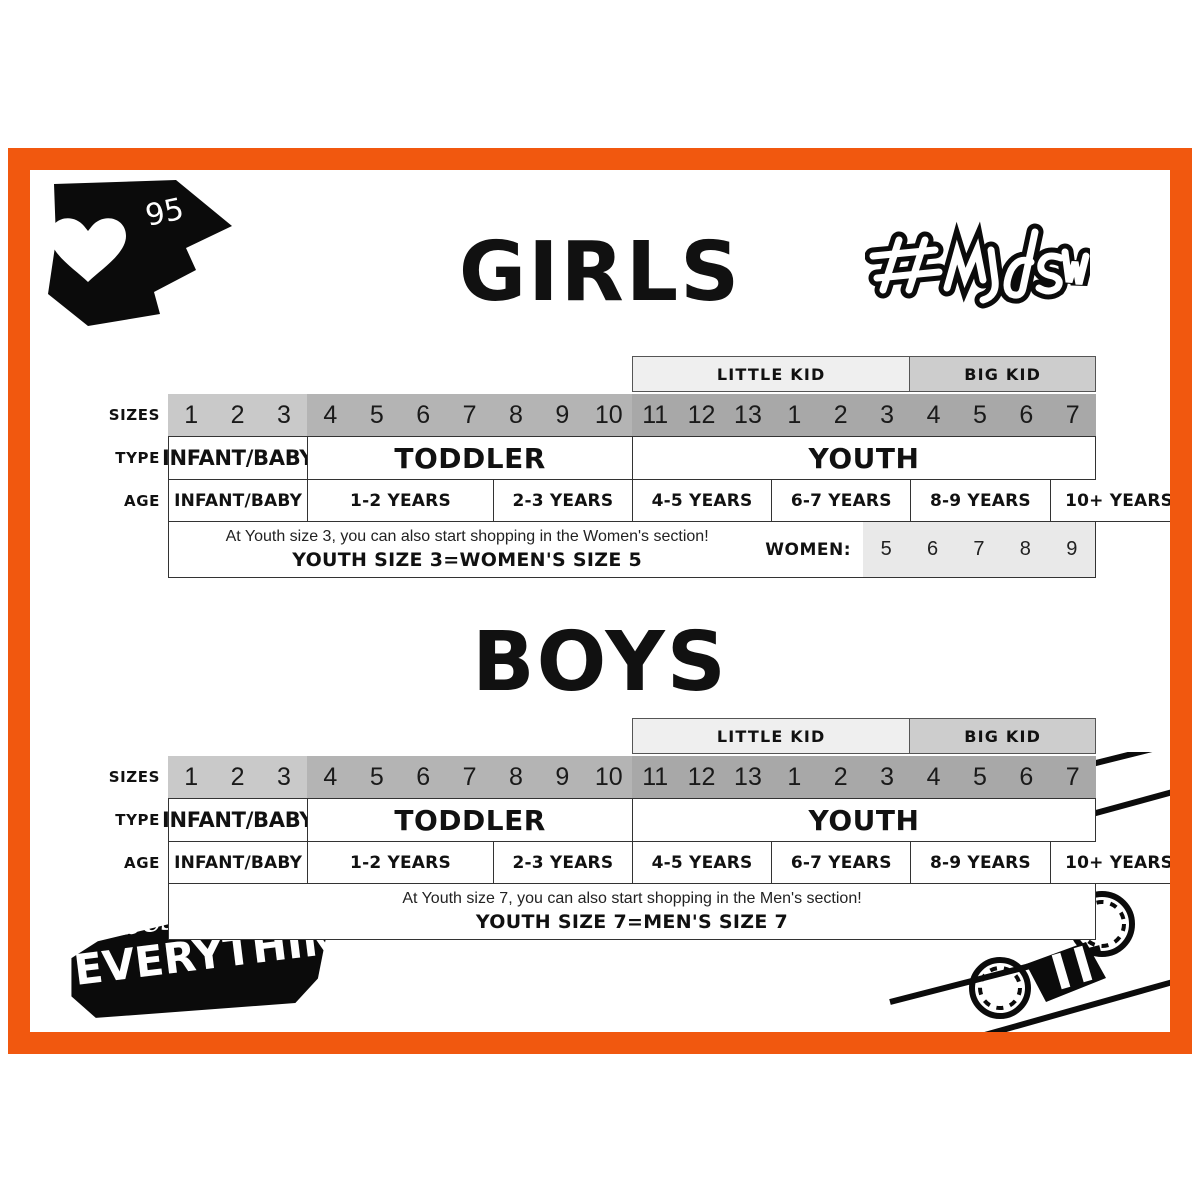 Image resolution: width=1200 pixels, height=1200 pixels. I want to click on boys-section-title: BOYS, so click(600, 662).